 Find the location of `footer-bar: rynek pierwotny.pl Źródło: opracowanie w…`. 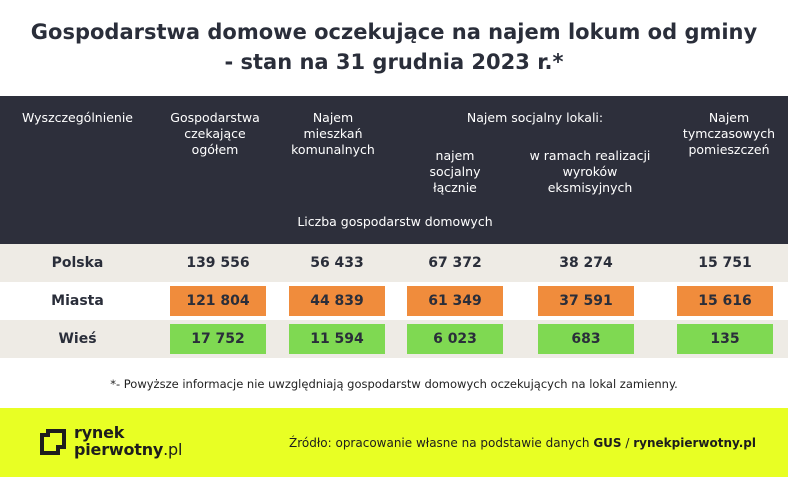

footer-bar: rynek pierwotny.pl Źródło: opracowanie w… is located at coordinates (394, 442).